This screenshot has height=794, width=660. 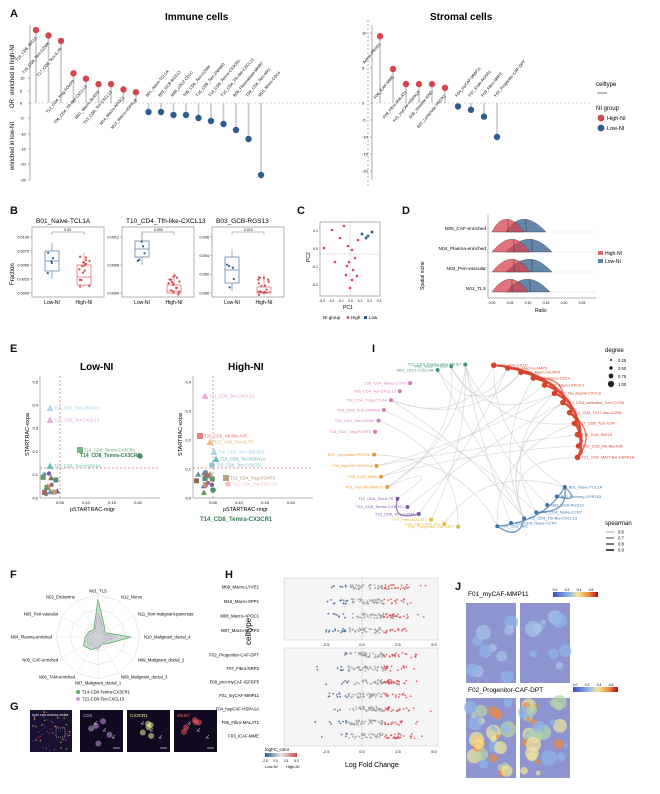 I want to click on b-ytick: 0.0100, so click(x=23, y=237).